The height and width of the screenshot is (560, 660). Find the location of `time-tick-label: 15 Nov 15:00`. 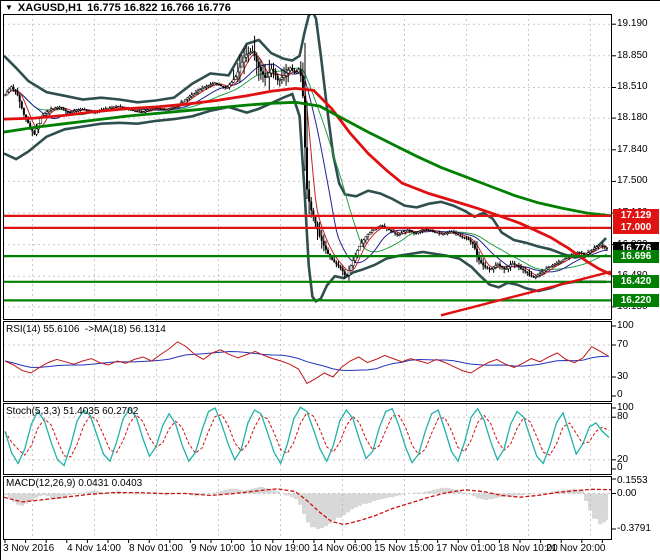

time-tick-label: 15 Nov 15:00 is located at coordinates (404, 548).